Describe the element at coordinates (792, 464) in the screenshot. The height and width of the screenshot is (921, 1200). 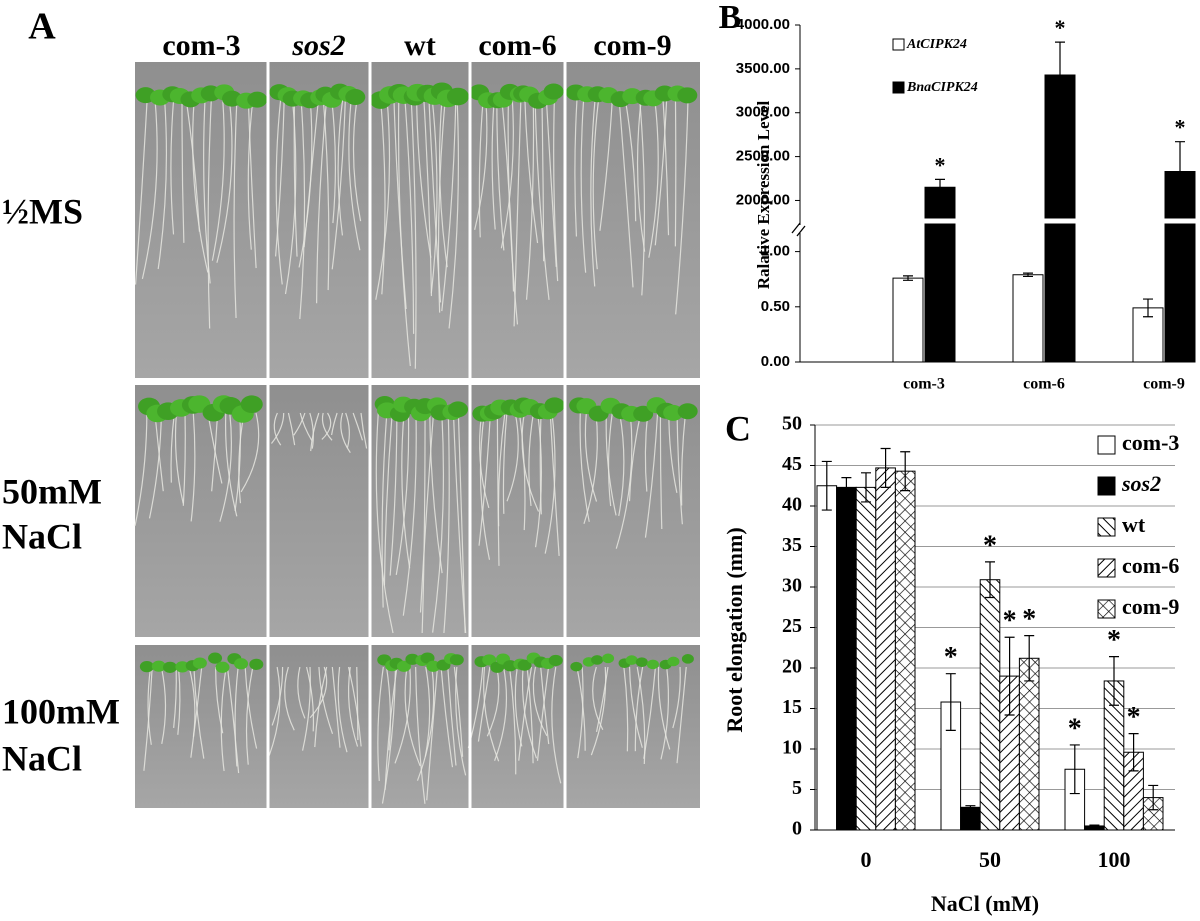
I see `y-tick-label: 45` at that location.